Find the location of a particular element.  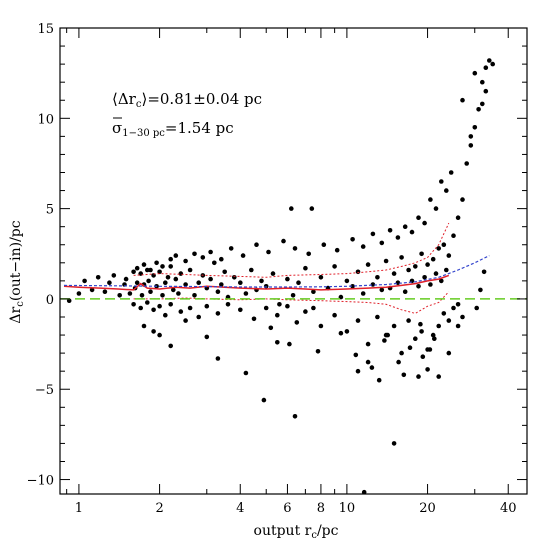

x-tick-label: 4 is located at coordinates (240, 508).